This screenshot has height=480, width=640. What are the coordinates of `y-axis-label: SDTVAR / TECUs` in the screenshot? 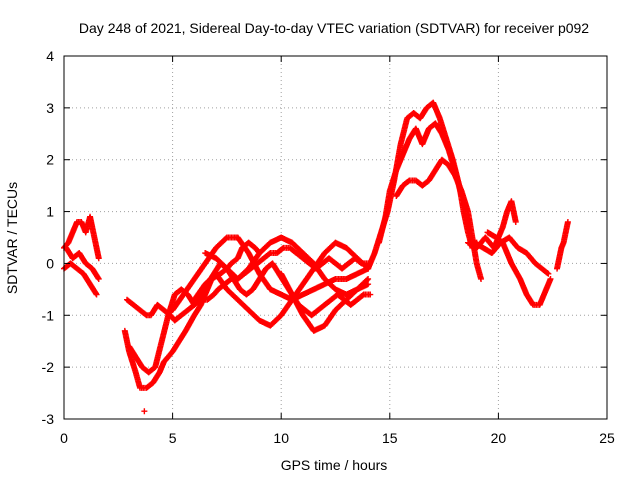 It's located at (12, 238).